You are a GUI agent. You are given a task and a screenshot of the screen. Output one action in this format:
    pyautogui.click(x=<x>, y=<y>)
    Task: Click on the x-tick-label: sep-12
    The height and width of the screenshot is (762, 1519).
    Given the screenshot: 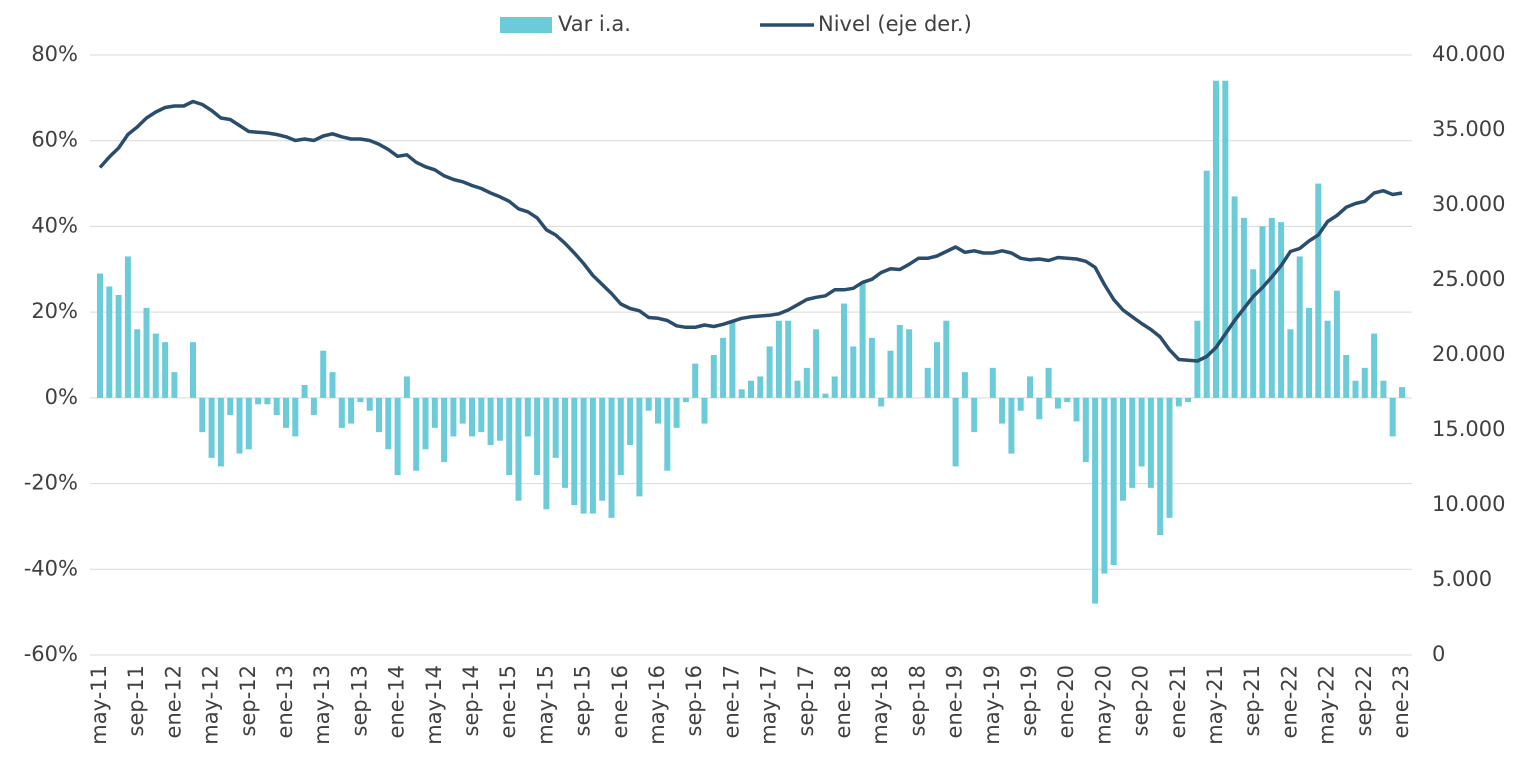 What is the action you would take?
    pyautogui.click(x=248, y=701)
    